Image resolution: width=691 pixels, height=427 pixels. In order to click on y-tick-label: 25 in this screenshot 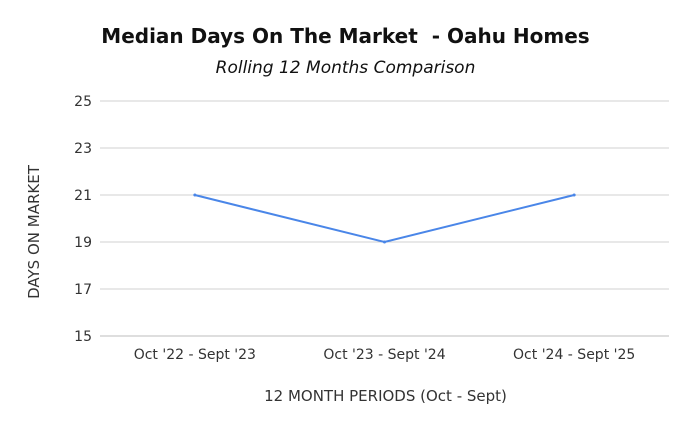, I will do `click(83, 102)`.